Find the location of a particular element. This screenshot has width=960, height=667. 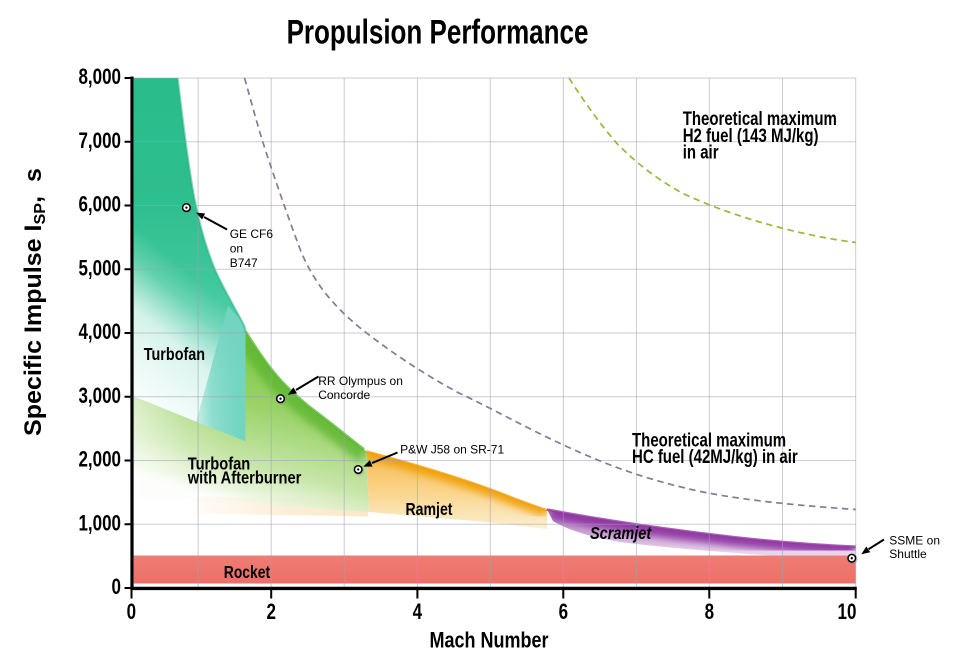

svg-text: 2,000 is located at coordinates (99, 460).